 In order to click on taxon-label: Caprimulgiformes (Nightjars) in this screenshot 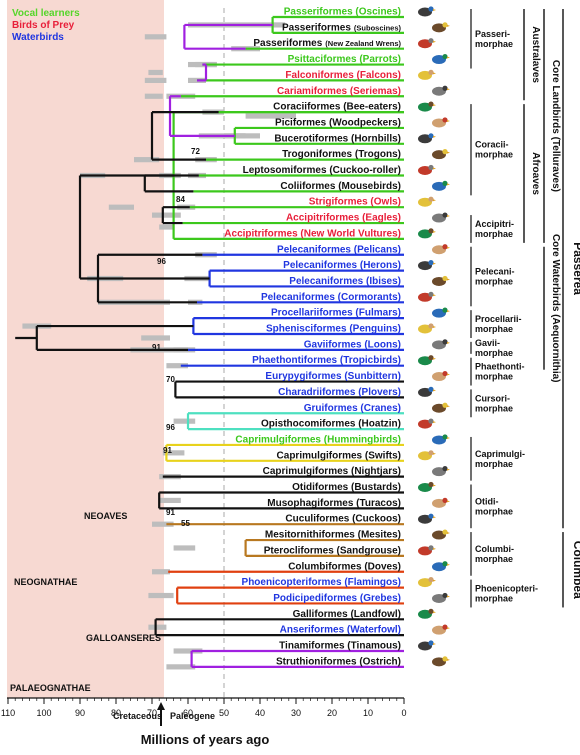, I will do `click(332, 471)`.